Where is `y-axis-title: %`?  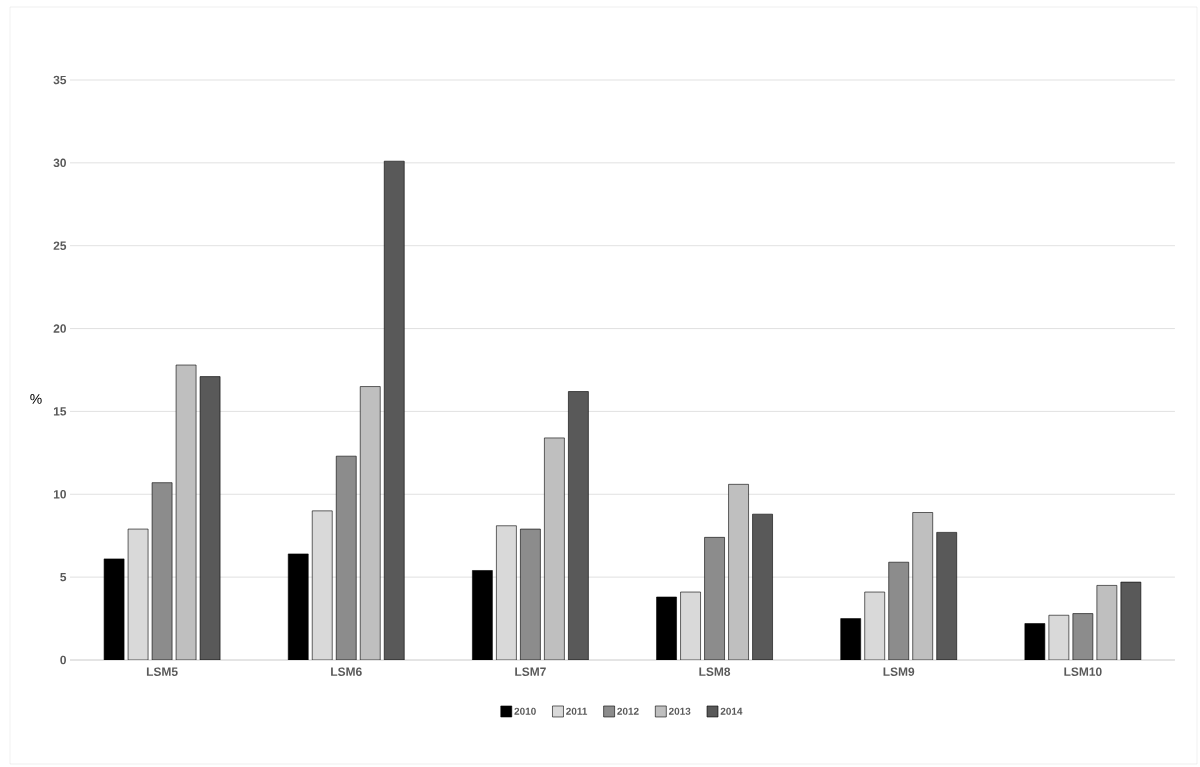
y-axis-title: % is located at coordinates (36, 399).